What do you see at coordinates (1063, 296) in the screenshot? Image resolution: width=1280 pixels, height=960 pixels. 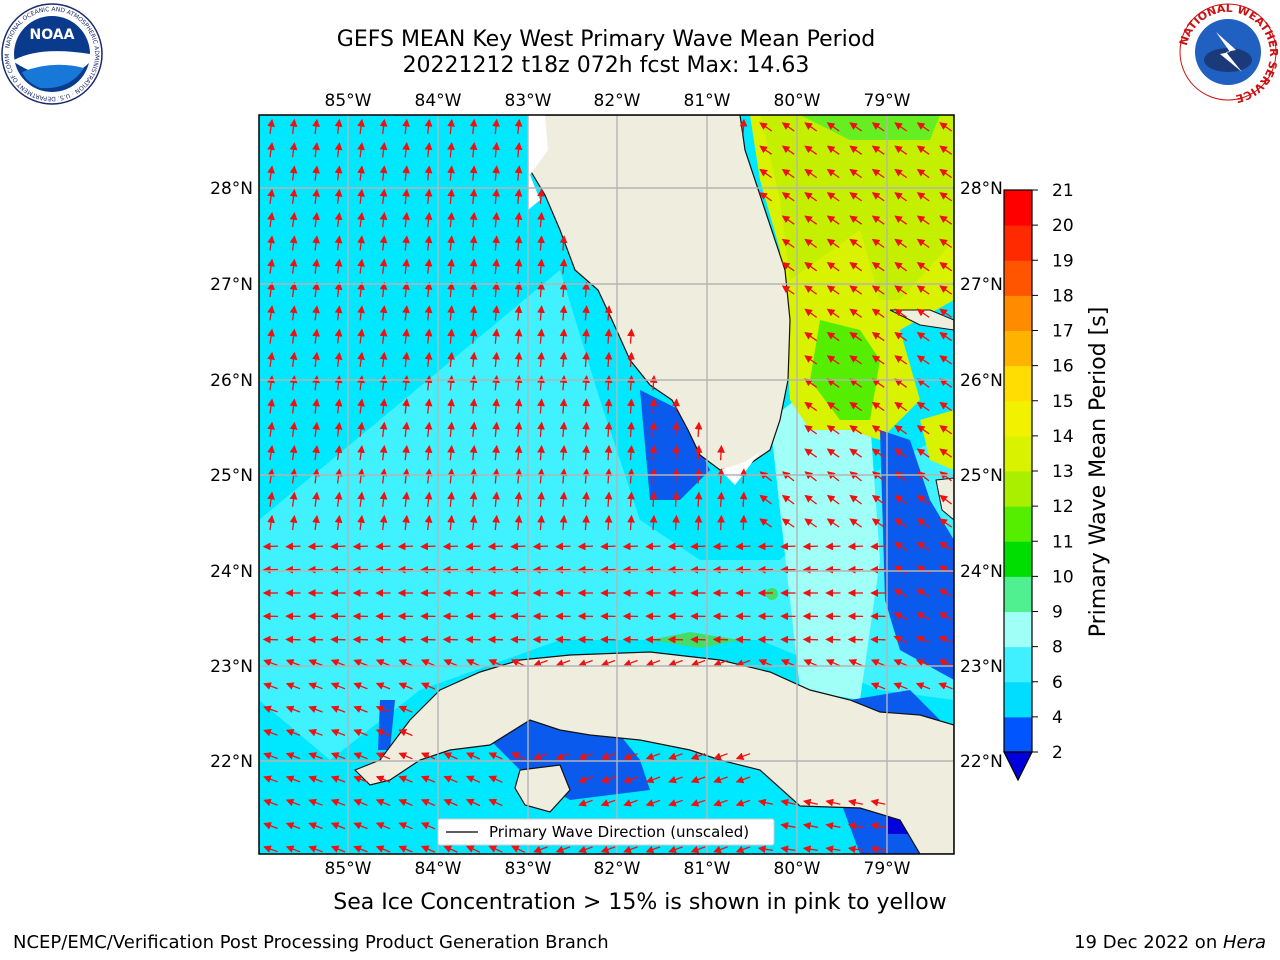 I see `colorbar-tick-label: 18` at bounding box center [1063, 296].